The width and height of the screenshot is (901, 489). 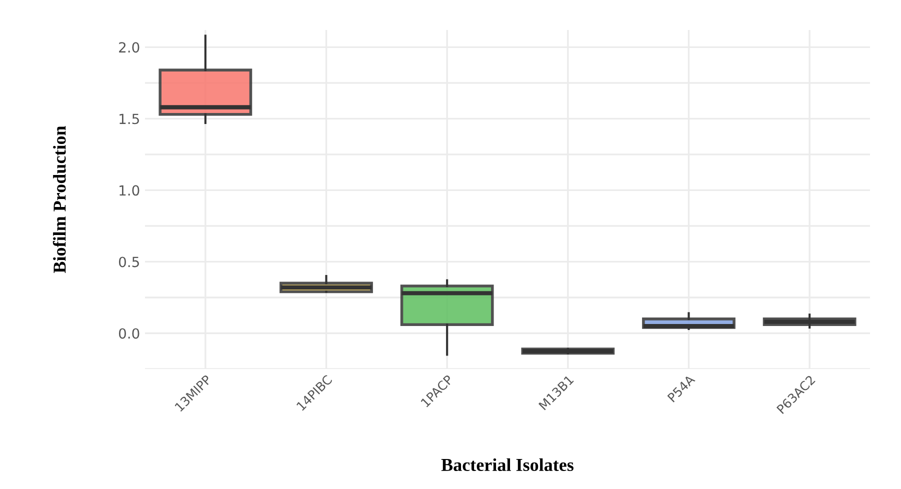 I want to click on y-tick-label: 0.0, so click(x=129, y=333).